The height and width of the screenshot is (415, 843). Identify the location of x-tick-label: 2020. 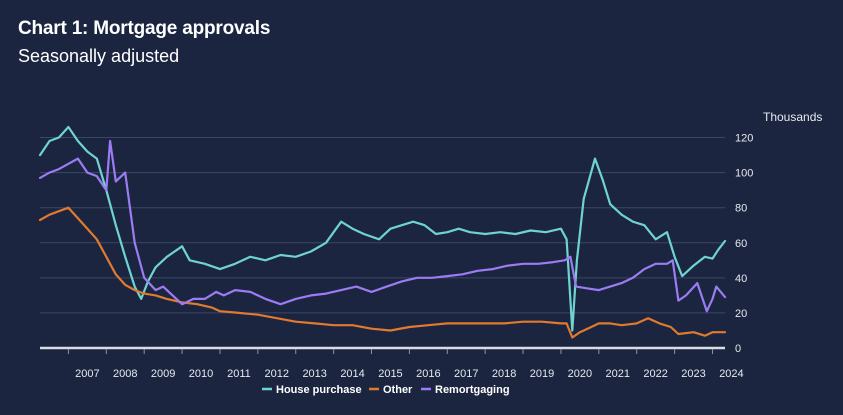
(580, 374).